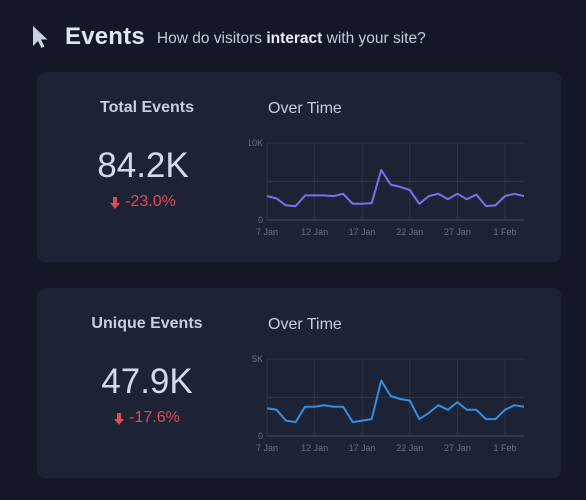 The image size is (586, 500). What do you see at coordinates (105, 36) in the screenshot?
I see `page-title: Events` at bounding box center [105, 36].